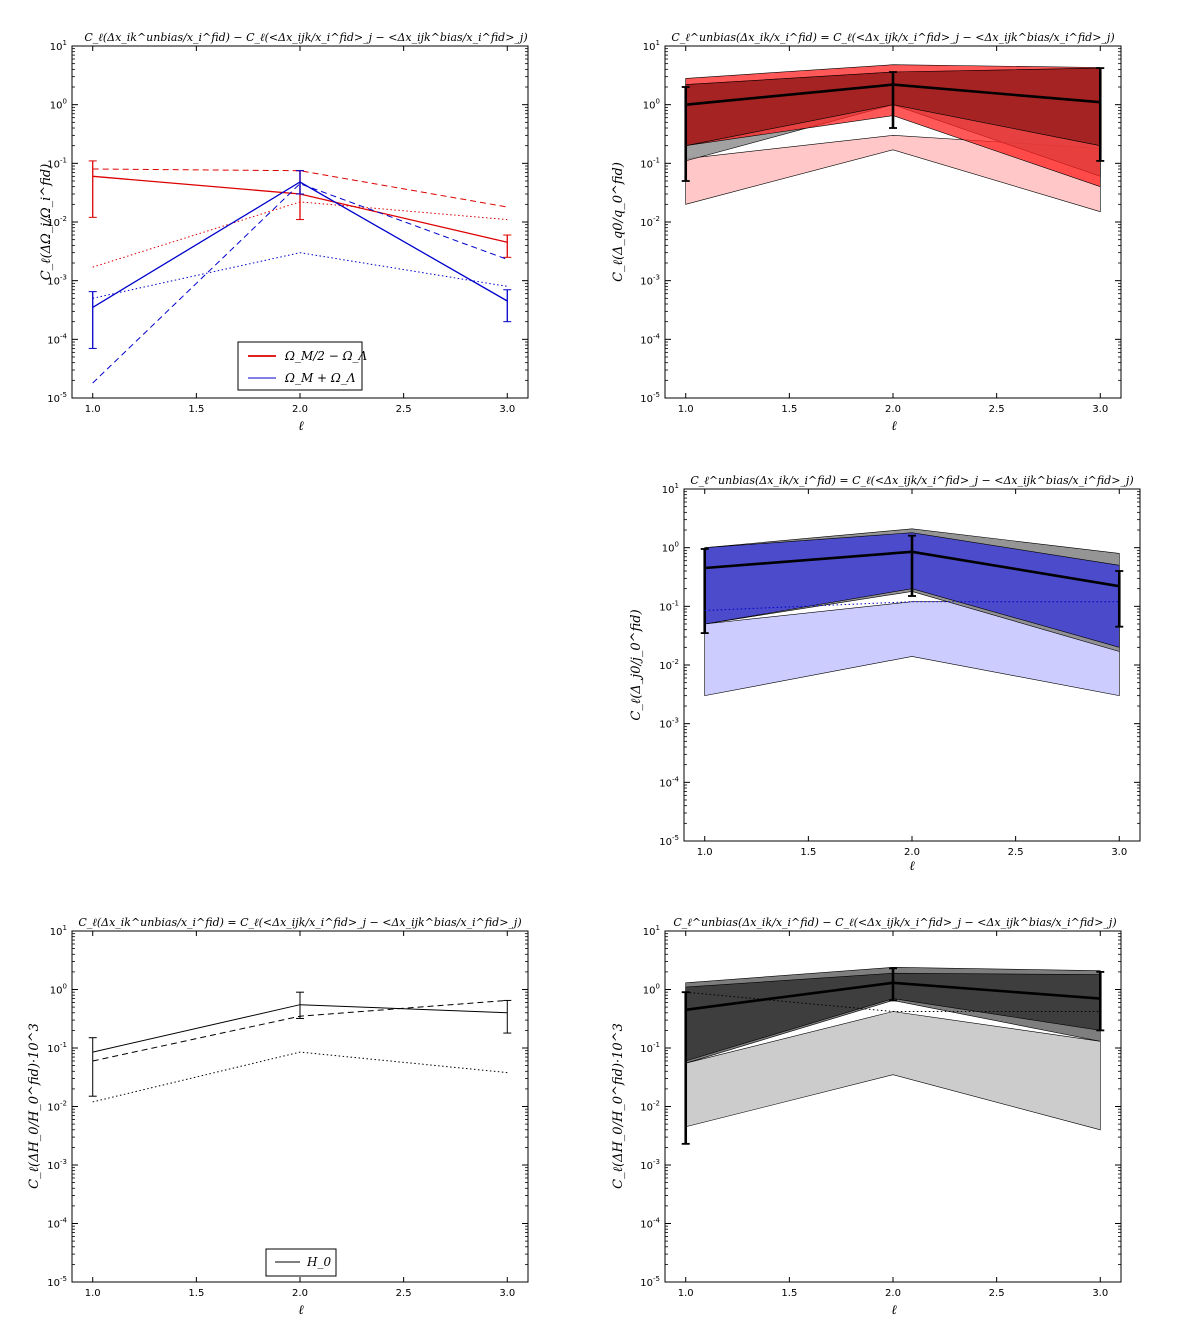 This screenshot has width=1200, height=1330. I want to click on panel-e-ytick-label-6: 10⁻⁴, so click(650, 1224).